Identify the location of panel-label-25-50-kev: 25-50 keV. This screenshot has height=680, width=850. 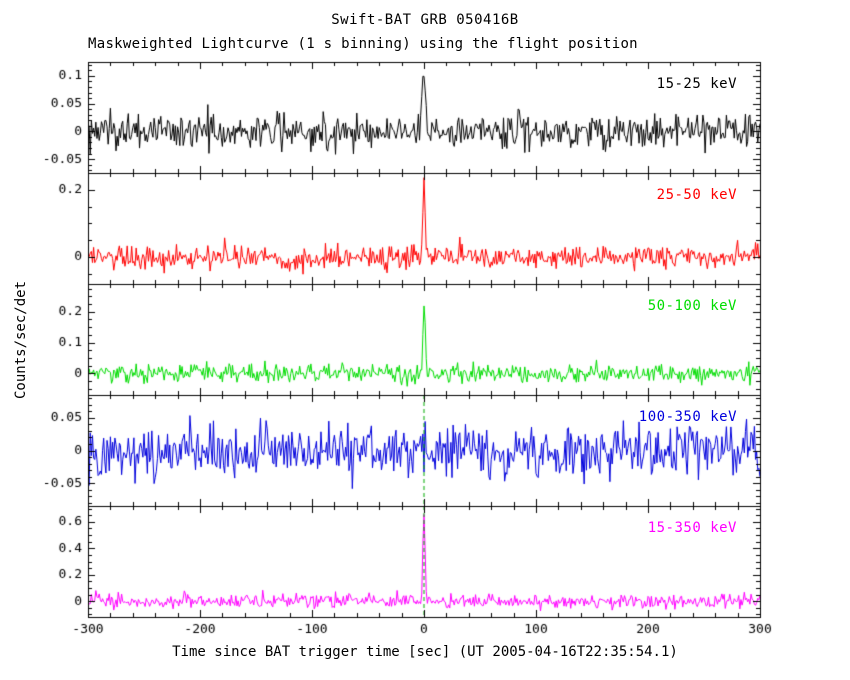
(696, 195).